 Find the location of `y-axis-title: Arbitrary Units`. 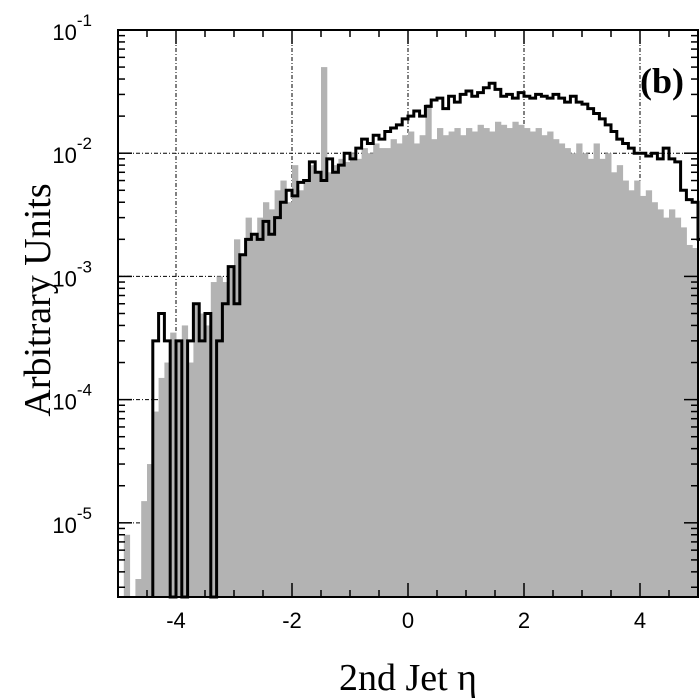

y-axis-title: Arbitrary Units is located at coordinates (38, 299).